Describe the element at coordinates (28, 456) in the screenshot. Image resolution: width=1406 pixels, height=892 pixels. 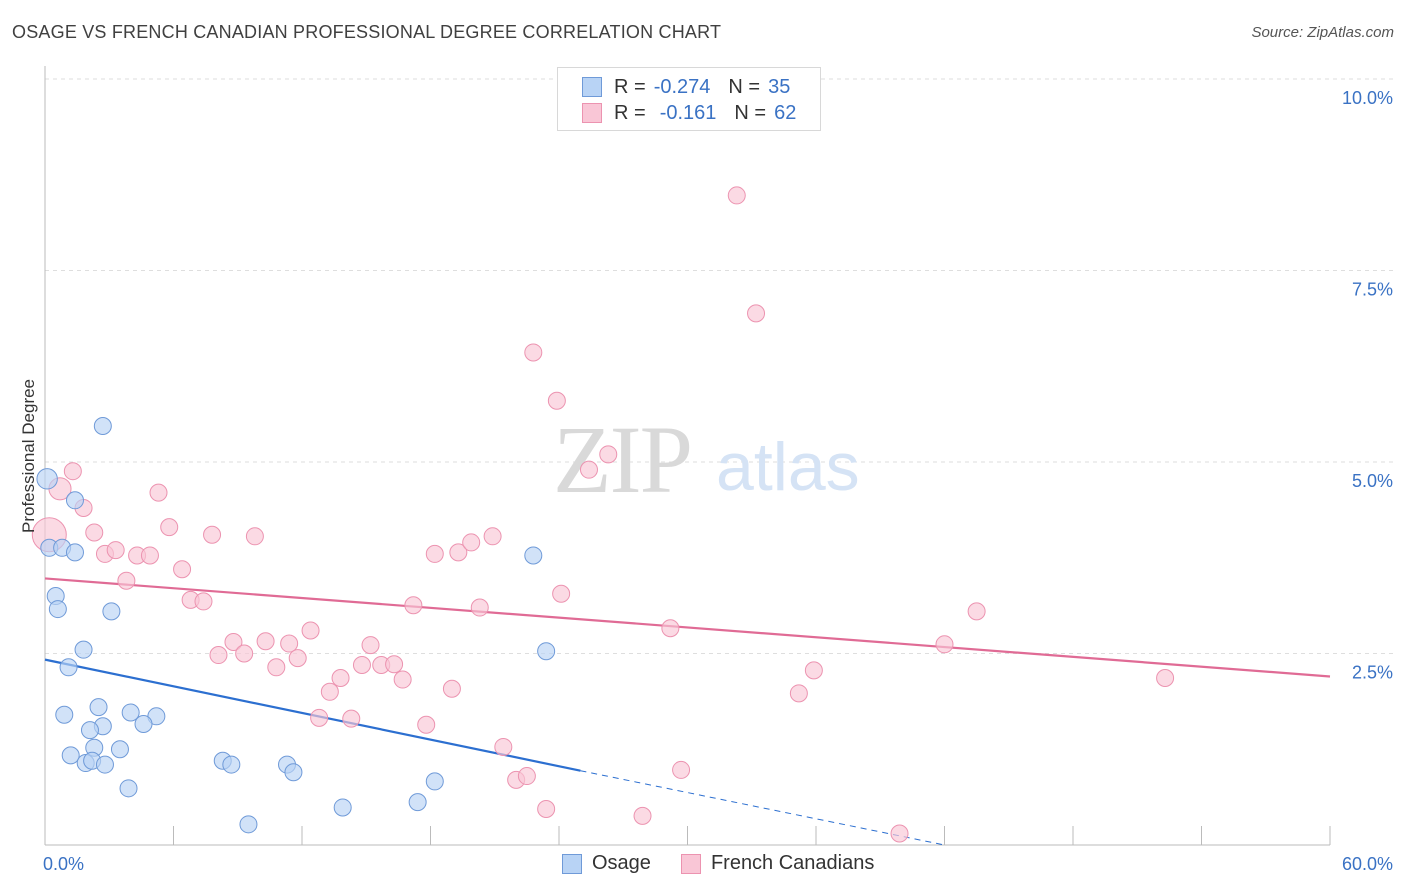
I see `y-axis-label: Professional Degree` at that location.